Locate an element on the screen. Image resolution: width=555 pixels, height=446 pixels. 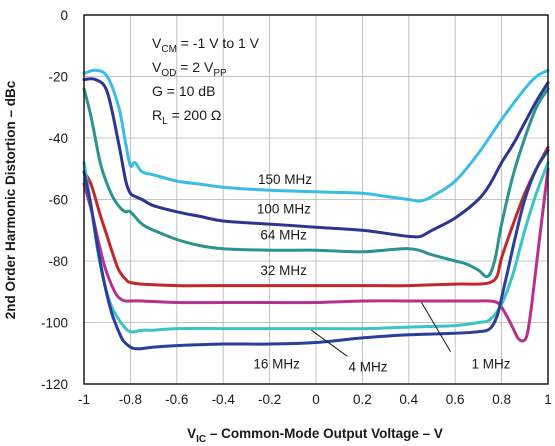
y-tick-label: -100 is located at coordinates (54, 323).